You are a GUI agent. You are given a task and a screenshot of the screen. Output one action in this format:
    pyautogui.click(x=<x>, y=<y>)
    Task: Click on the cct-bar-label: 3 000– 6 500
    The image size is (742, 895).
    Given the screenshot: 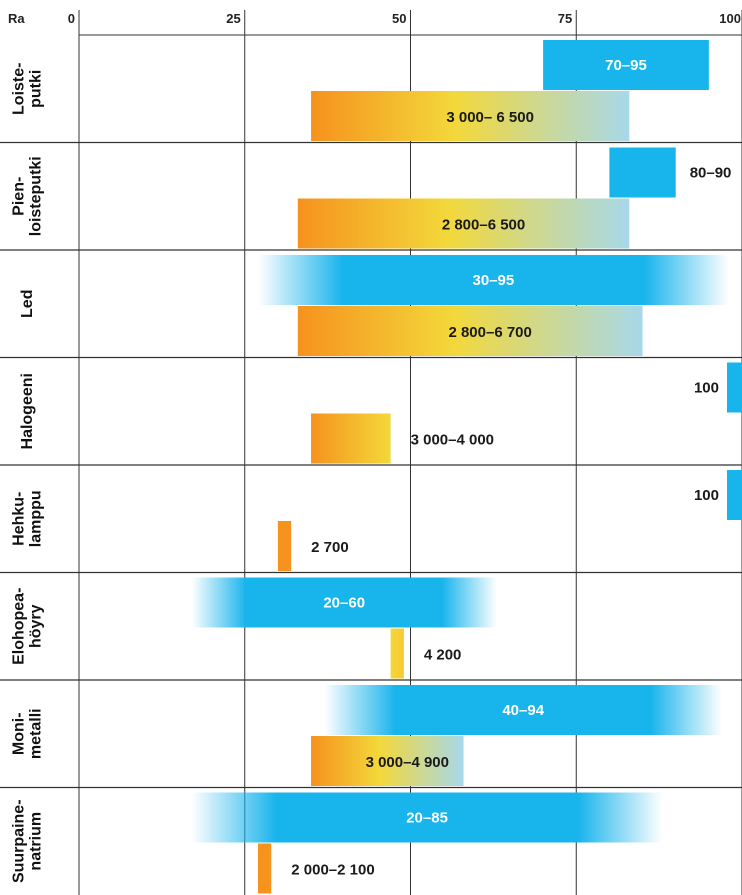 What is the action you would take?
    pyautogui.click(x=490, y=117)
    